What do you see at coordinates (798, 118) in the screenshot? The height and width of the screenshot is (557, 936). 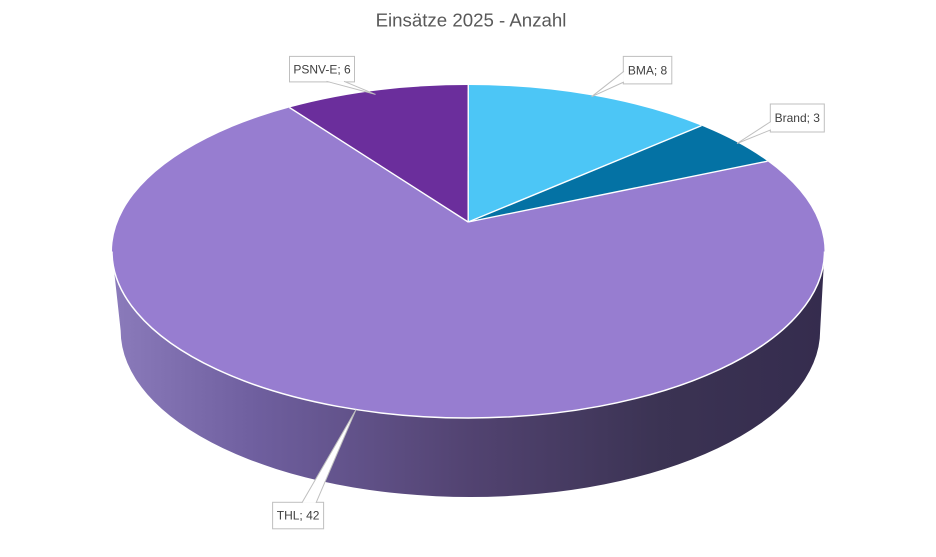 I see `svg-text: Brand; 3` at bounding box center [798, 118].